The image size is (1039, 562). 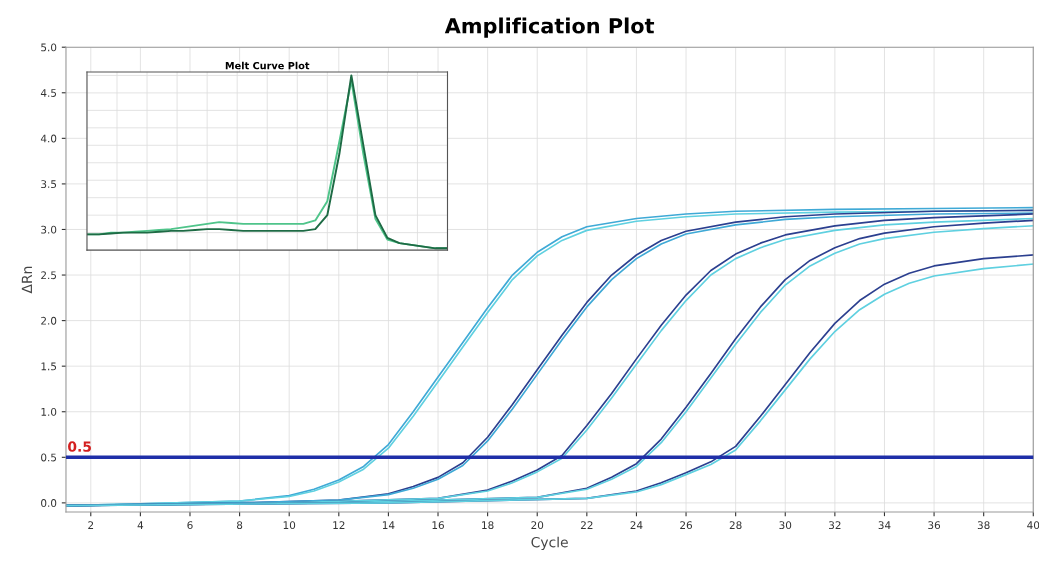 I want to click on chart-title: Amplification Plot, so click(x=549, y=27).